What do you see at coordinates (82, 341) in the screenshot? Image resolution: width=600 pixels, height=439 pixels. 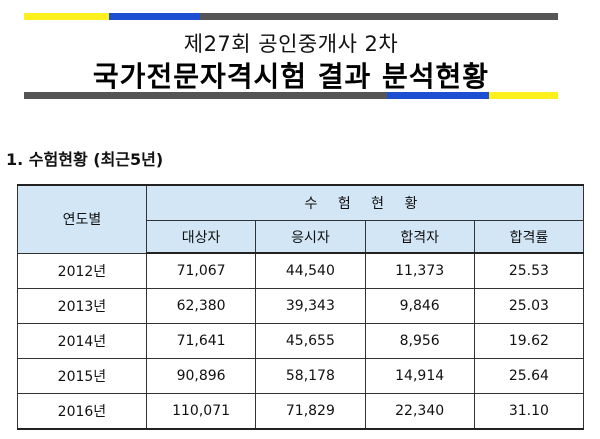 I see `year-cell: 2014년` at bounding box center [82, 341].